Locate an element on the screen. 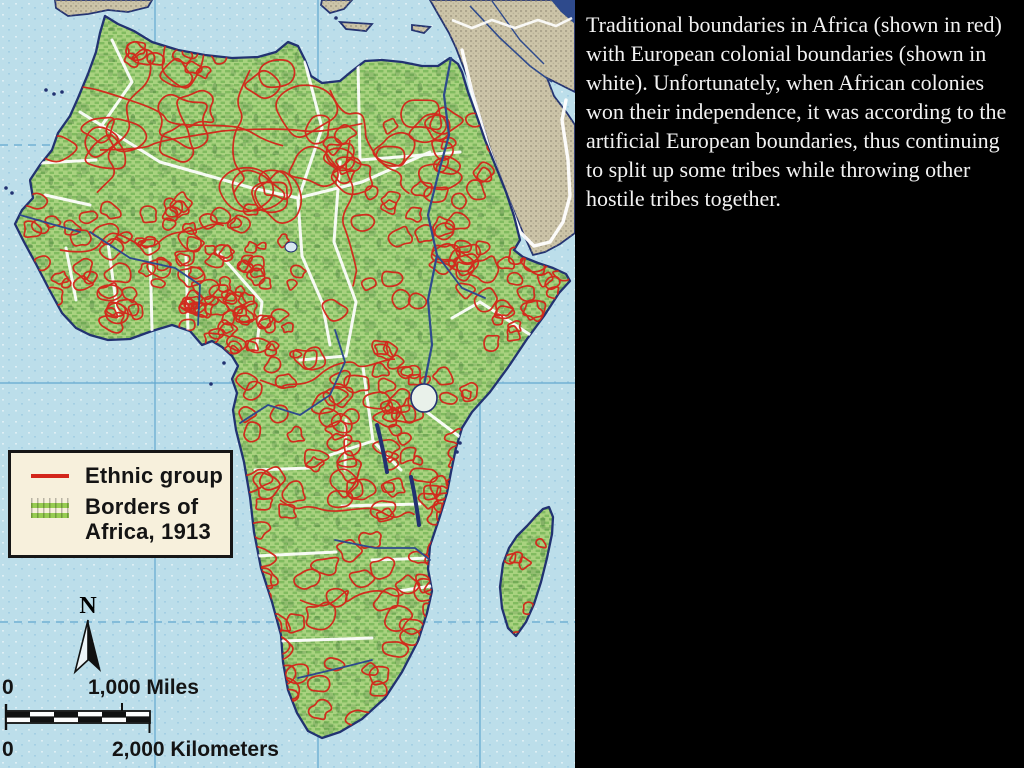 Image resolution: width=1024 pixels, height=768 pixels. north-arrow-icon is located at coordinates (87, 647).